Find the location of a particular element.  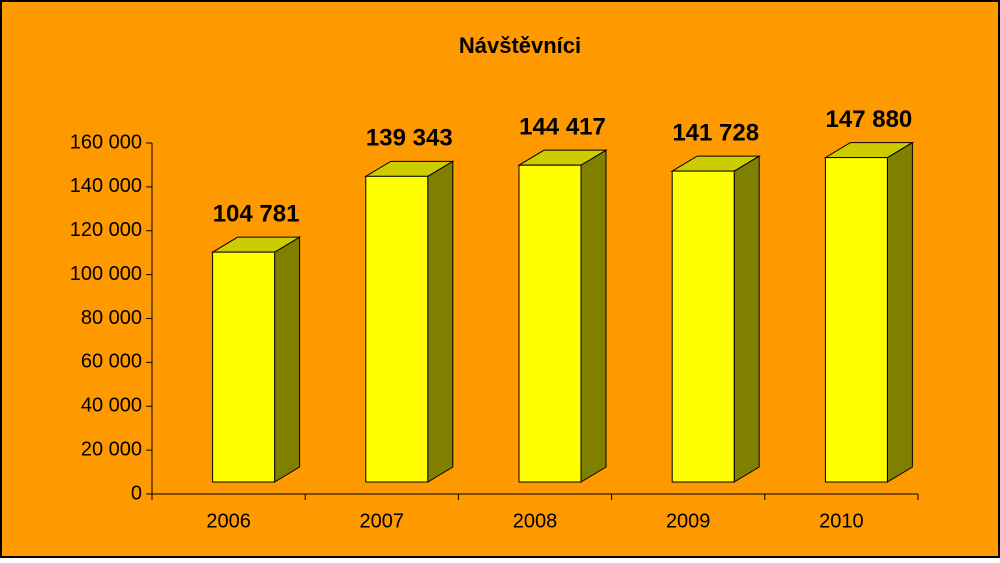

x-tick-label: 2010 is located at coordinates (841, 521).